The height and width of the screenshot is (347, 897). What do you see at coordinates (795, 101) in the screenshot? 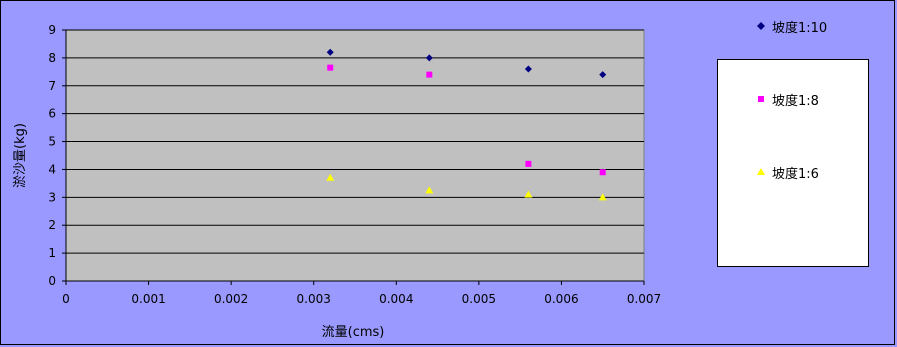
I see `legend-label: 坡度1:8` at bounding box center [795, 101].